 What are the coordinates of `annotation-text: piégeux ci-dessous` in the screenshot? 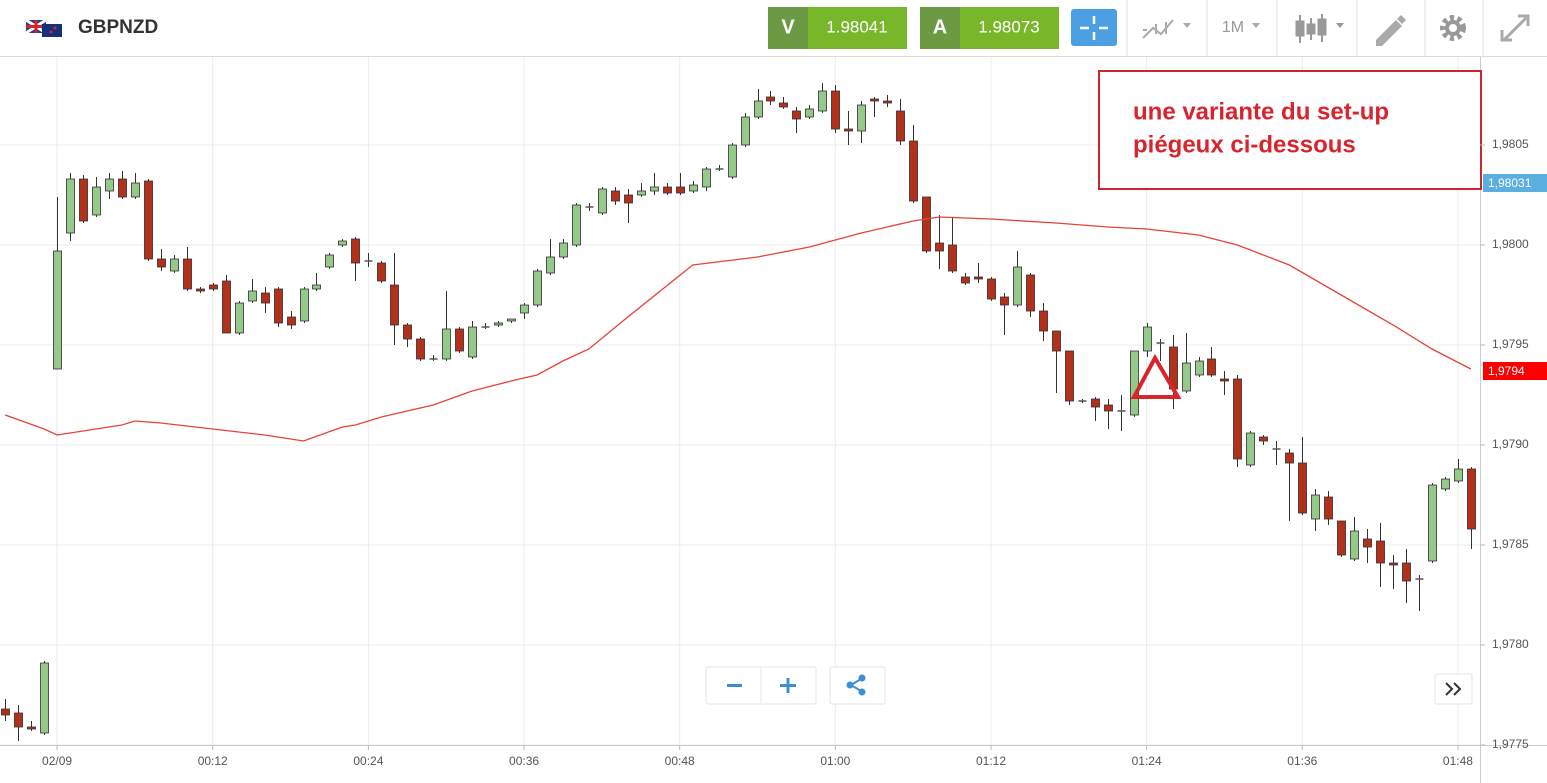 It's located at (1244, 144).